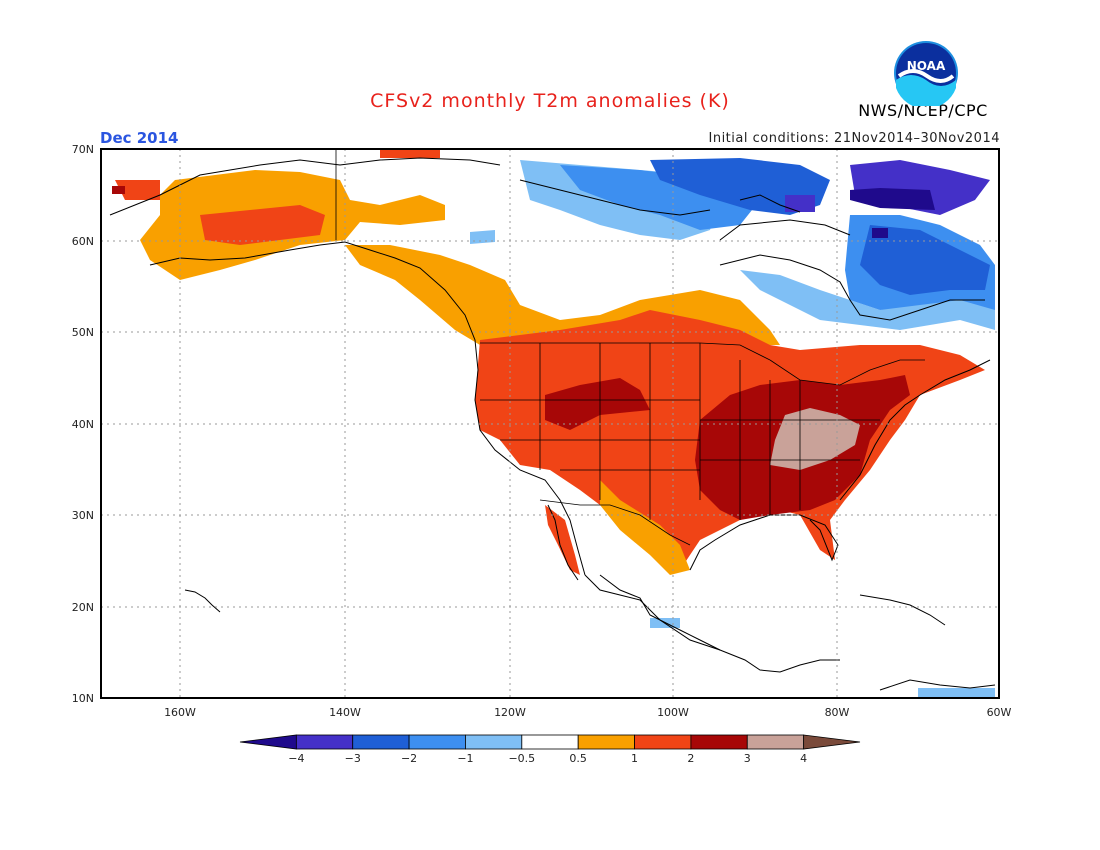 The width and height of the screenshot is (1100, 850). What do you see at coordinates (296, 758) in the screenshot?
I see `colorbar-label: −4` at bounding box center [296, 758].